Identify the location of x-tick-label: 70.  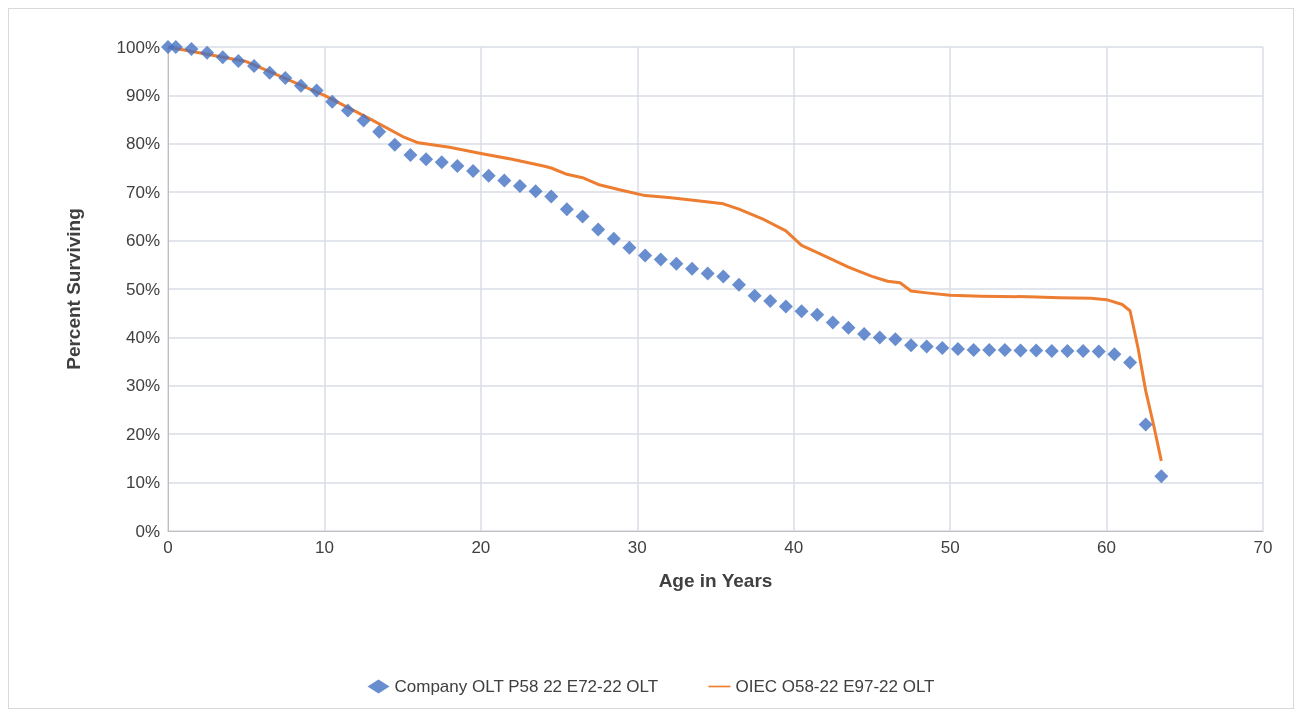
(1263, 547).